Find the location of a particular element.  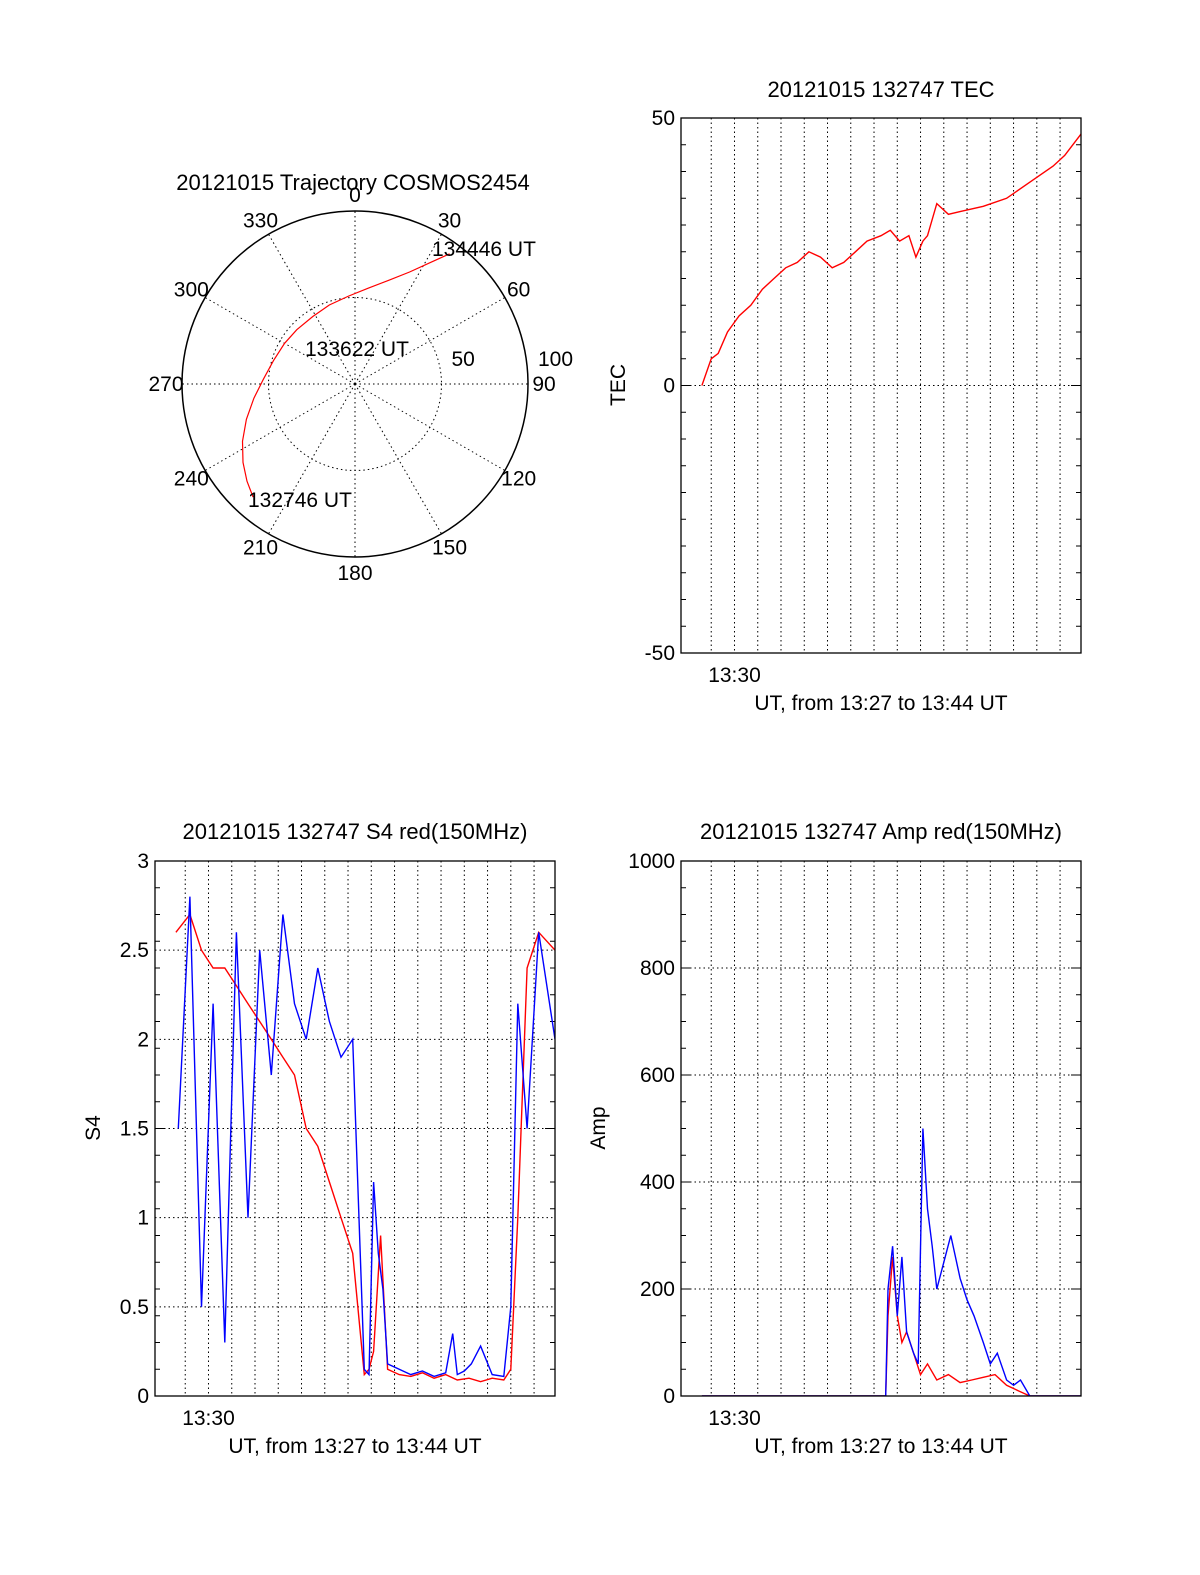

polar-radial-label: 100 is located at coordinates (555, 359).